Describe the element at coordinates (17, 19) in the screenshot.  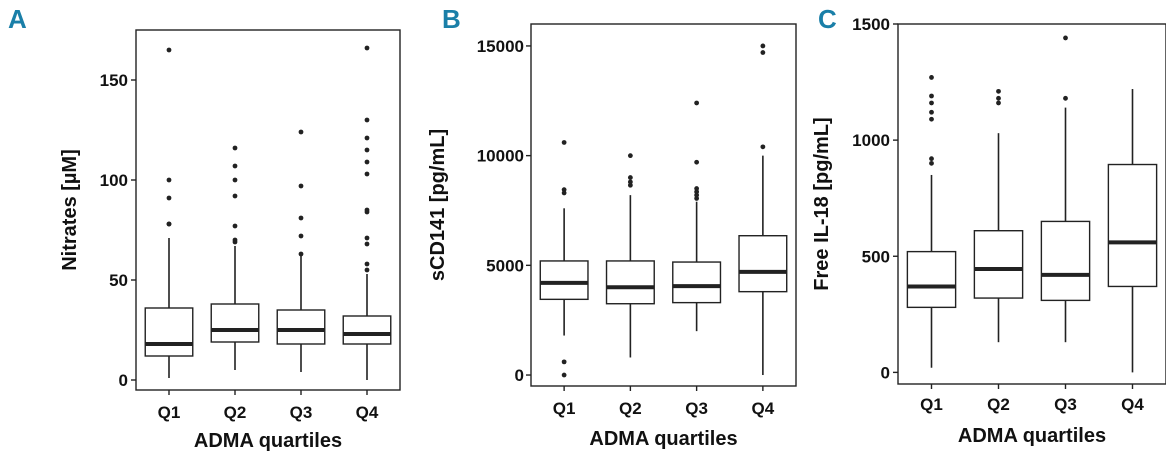
I see `panel-letter: A` at that location.